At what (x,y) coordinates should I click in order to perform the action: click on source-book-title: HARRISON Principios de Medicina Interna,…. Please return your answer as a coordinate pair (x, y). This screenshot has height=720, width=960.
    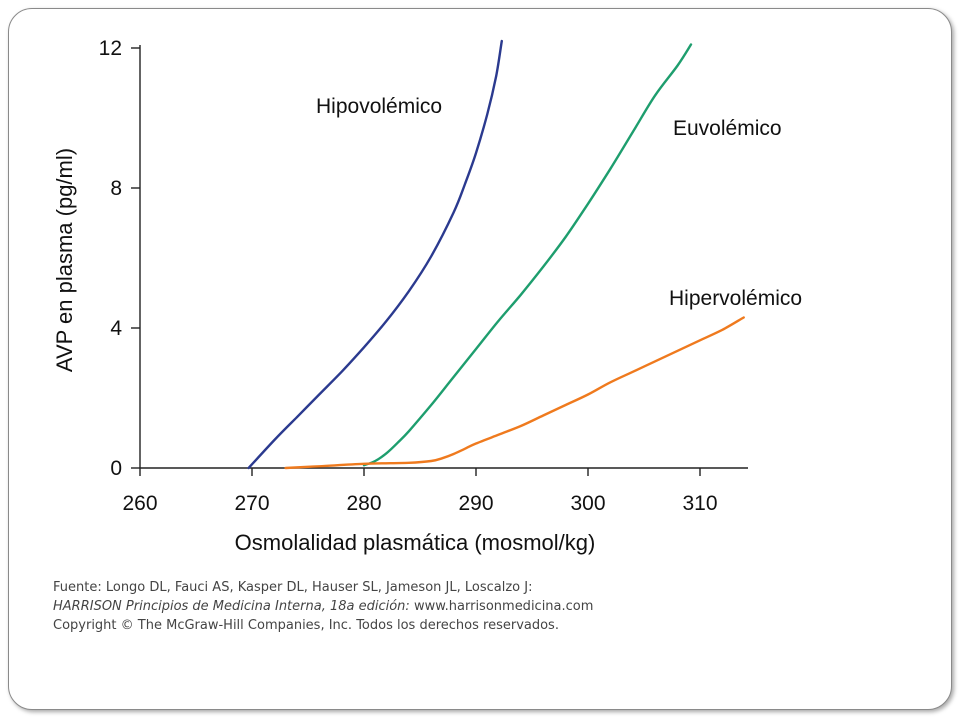
    Looking at the image, I should click on (231, 606).